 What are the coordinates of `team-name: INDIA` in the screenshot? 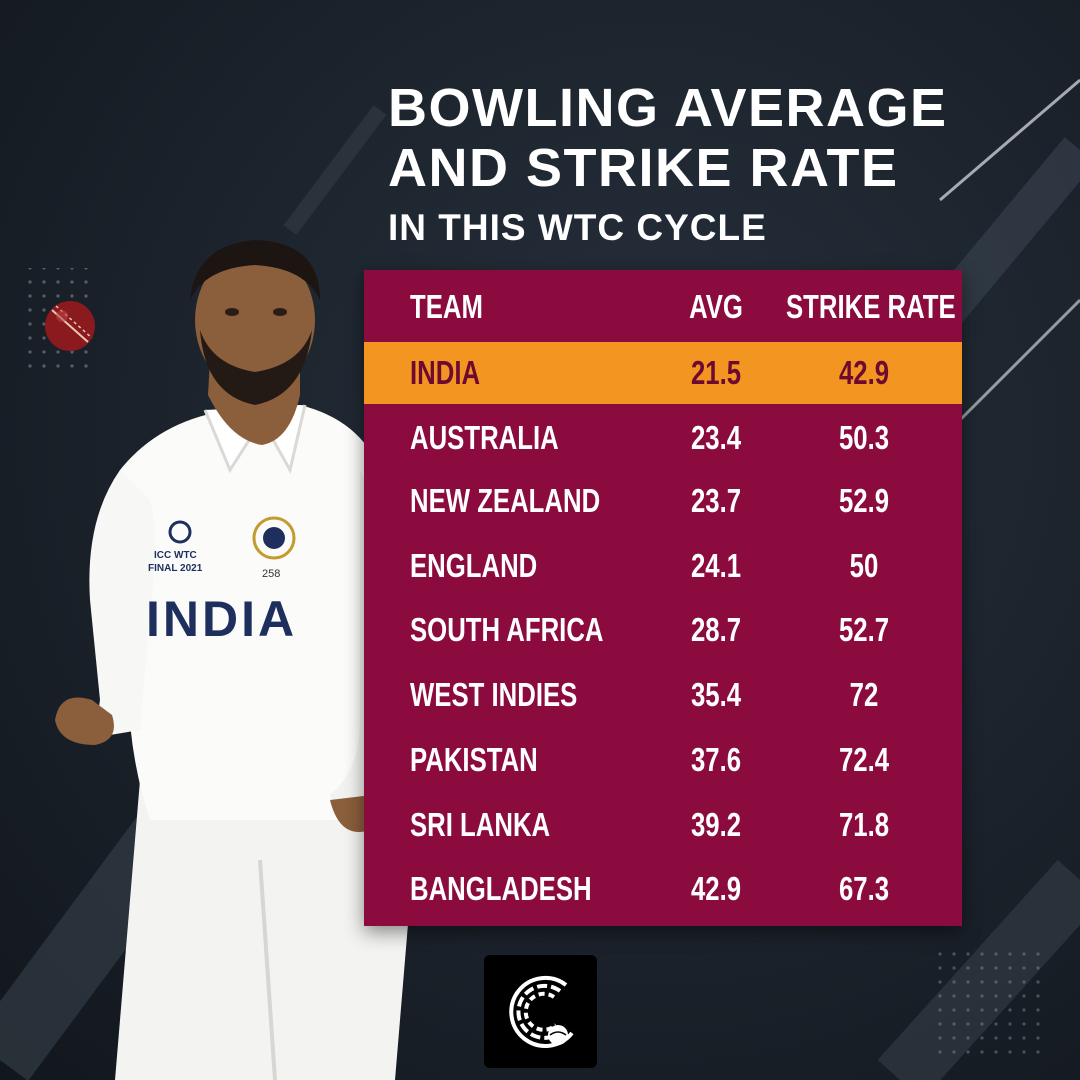 It's located at (445, 372).